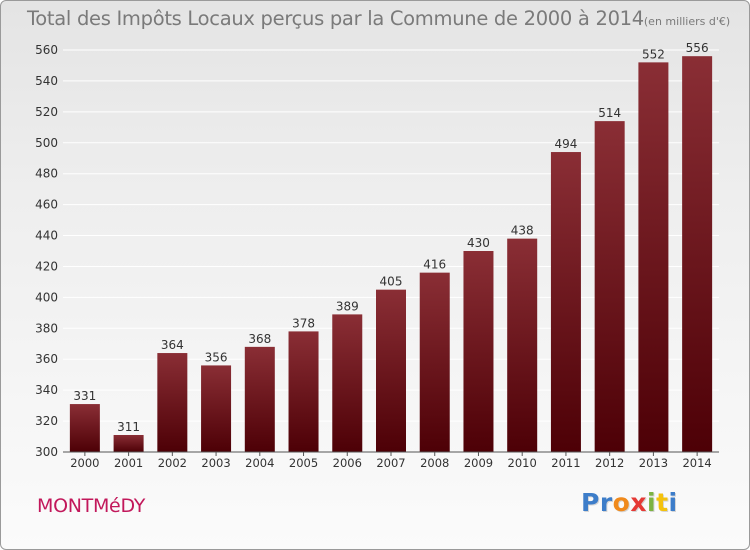 The width and height of the screenshot is (750, 550). Describe the element at coordinates (215, 463) in the screenshot. I see `x-tick-label: 2003` at that location.